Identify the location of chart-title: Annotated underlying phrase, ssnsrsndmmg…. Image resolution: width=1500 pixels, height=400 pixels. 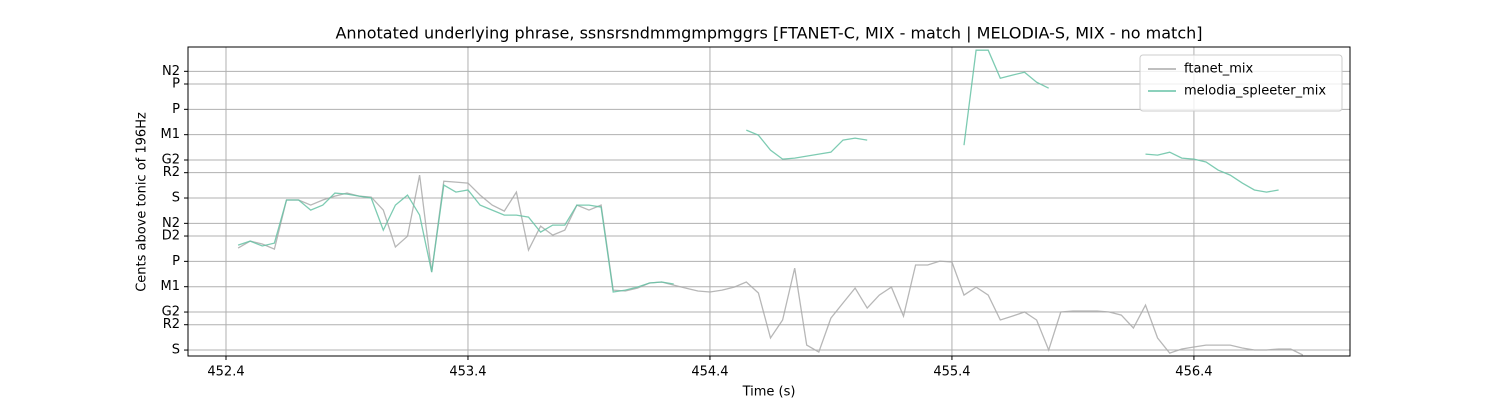
(768, 33).